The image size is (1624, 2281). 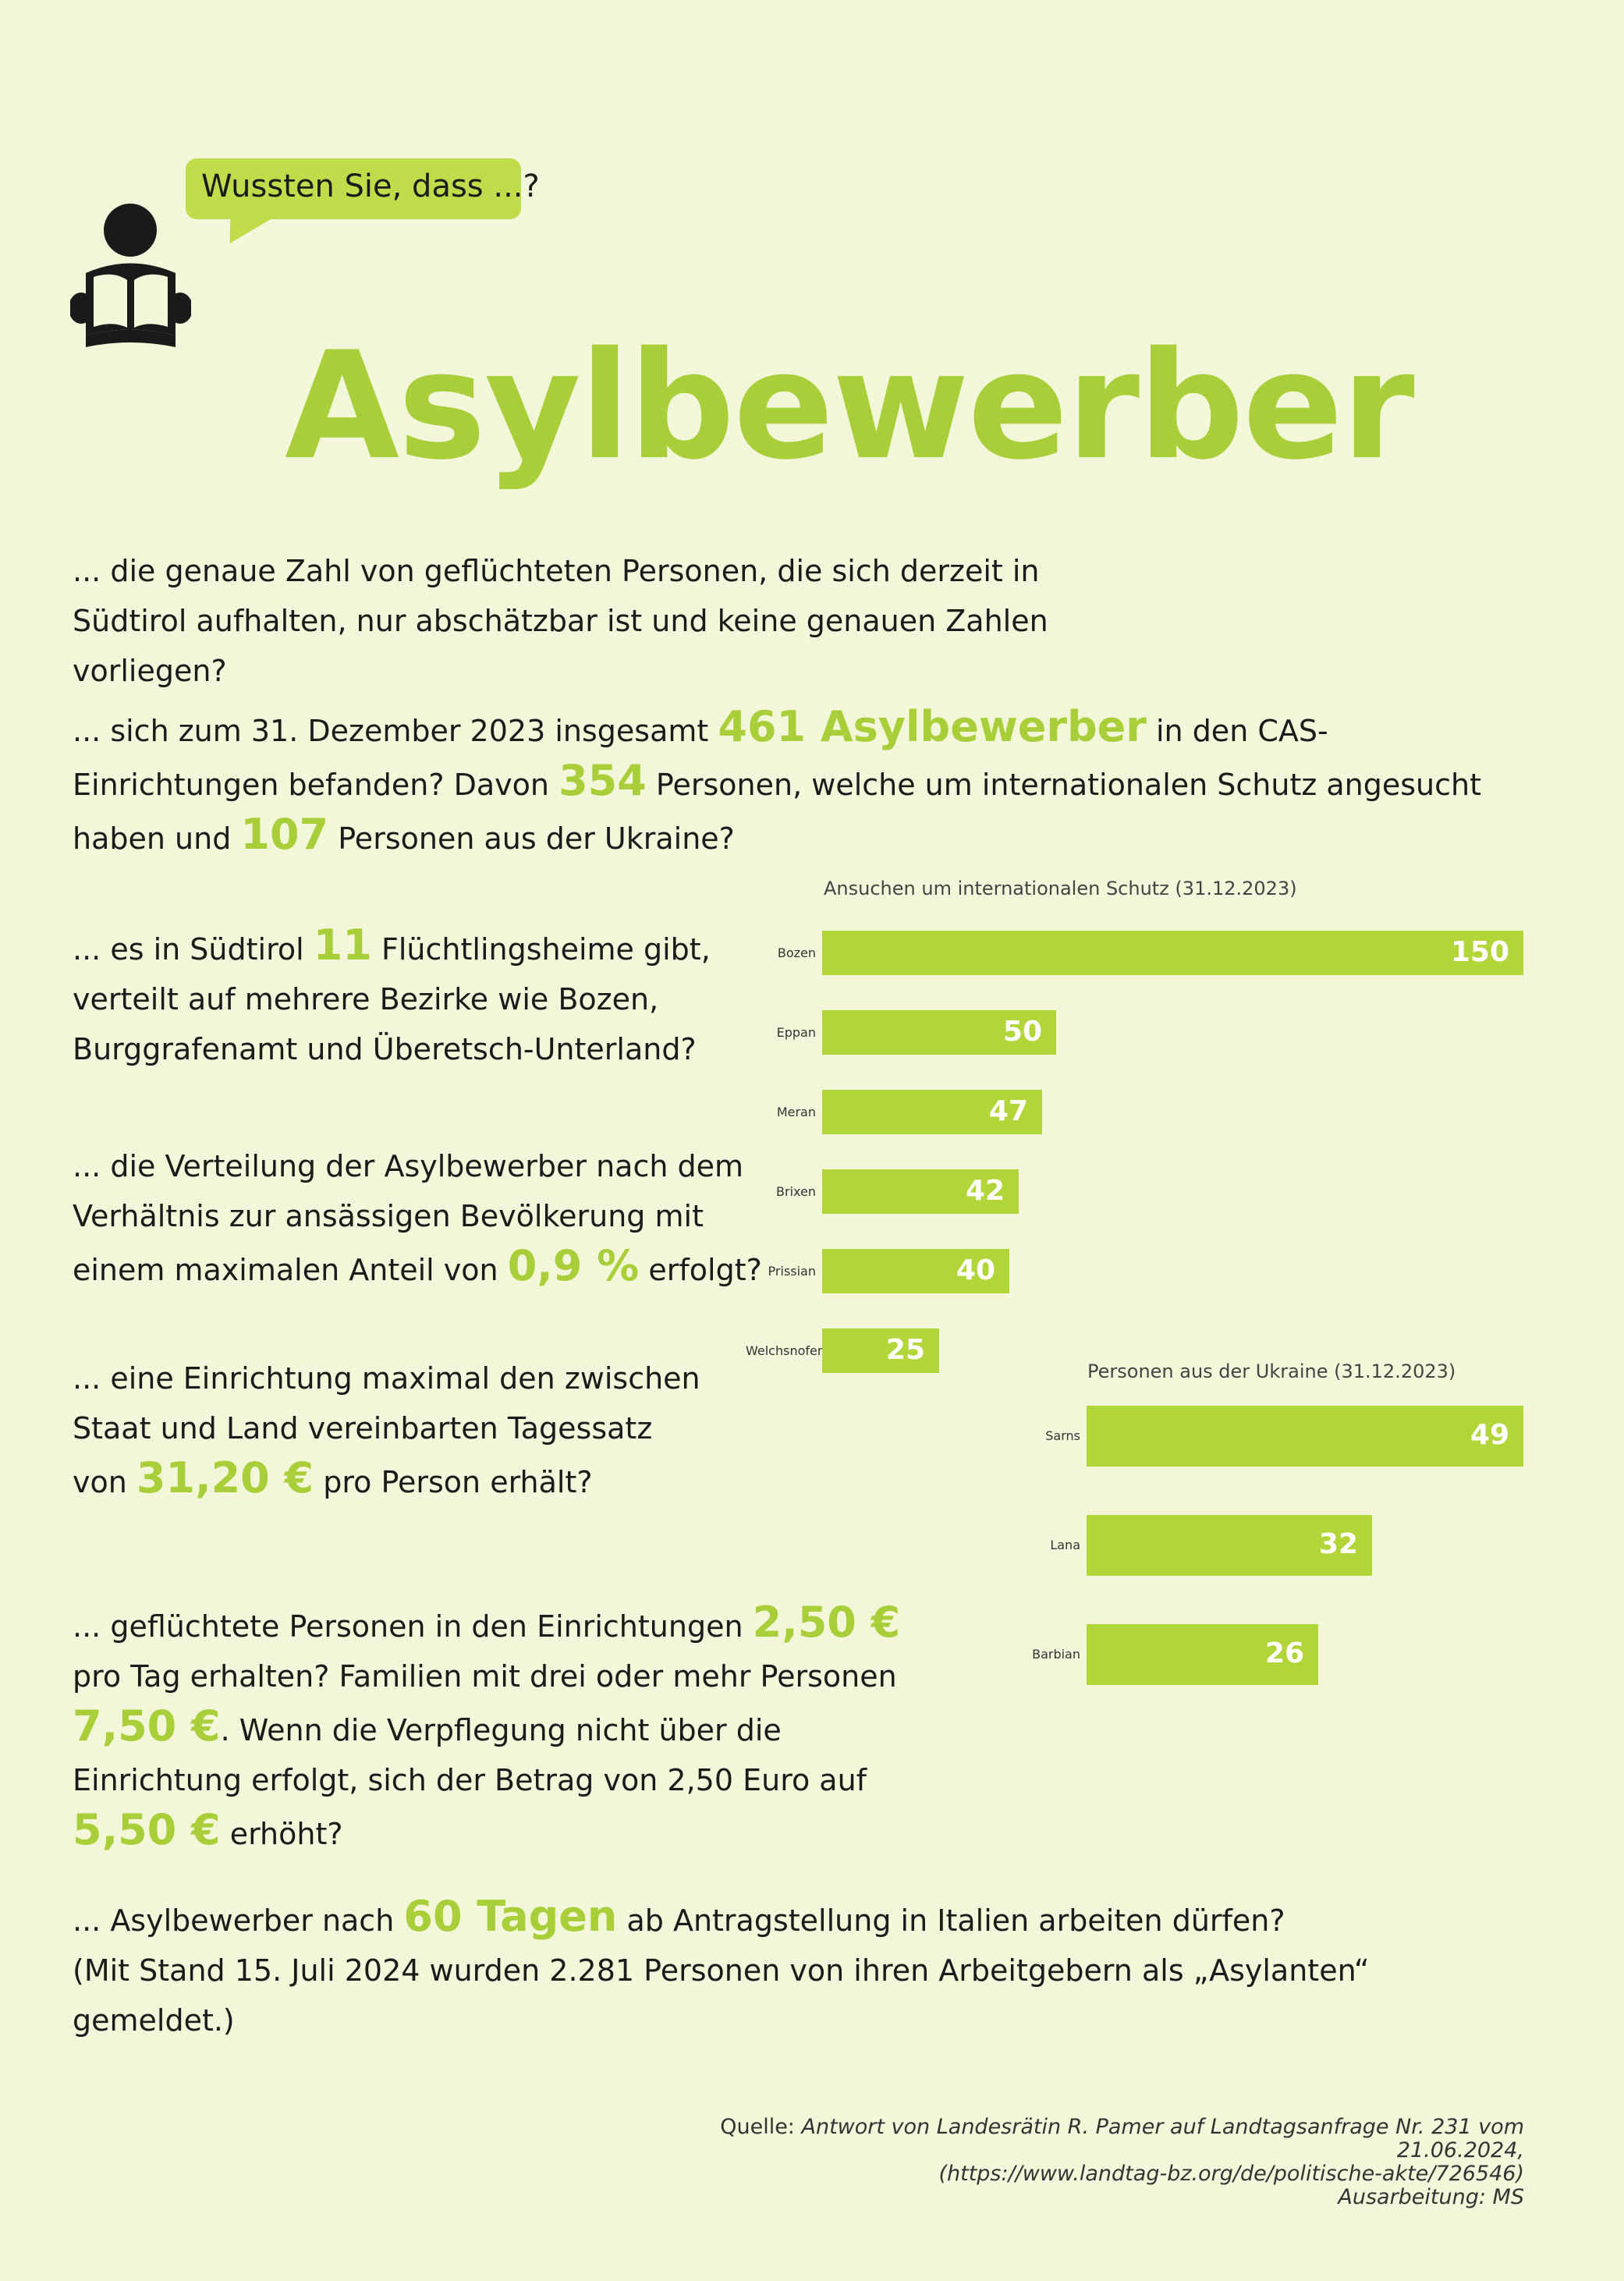 What do you see at coordinates (1022, 1031) in the screenshot?
I see `chart-1-value-label: 50` at bounding box center [1022, 1031].